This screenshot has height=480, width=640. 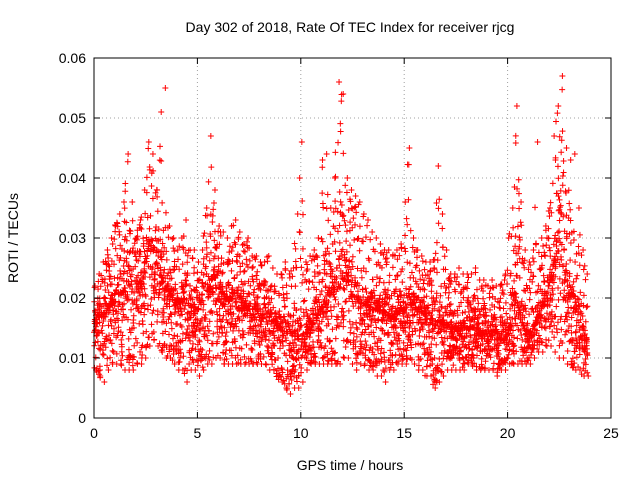 What do you see at coordinates (198, 433) in the screenshot?
I see `x-tick-label: 5` at bounding box center [198, 433].